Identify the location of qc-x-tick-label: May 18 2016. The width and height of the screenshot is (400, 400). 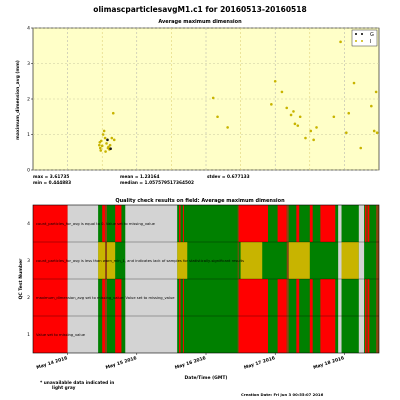
(329, 363).